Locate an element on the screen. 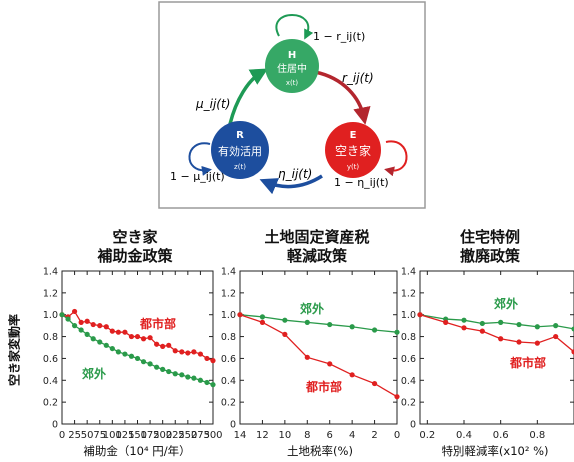  y-tick-label: 0.6 is located at coordinates (50, 359).